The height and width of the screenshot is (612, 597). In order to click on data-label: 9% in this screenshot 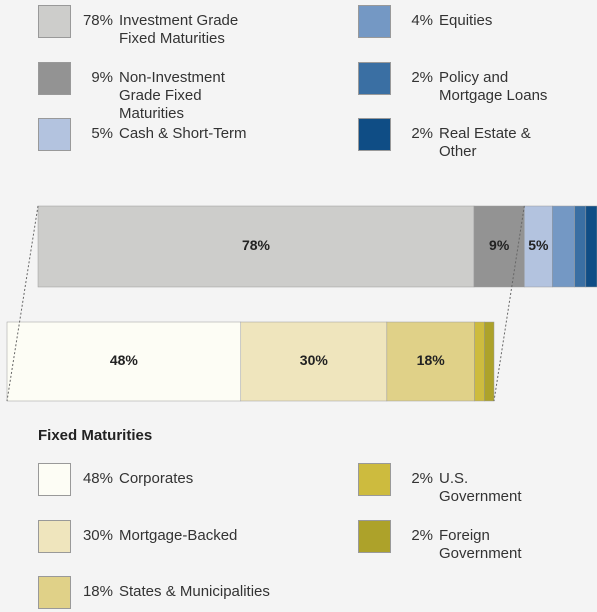, I will do `click(499, 245)`.